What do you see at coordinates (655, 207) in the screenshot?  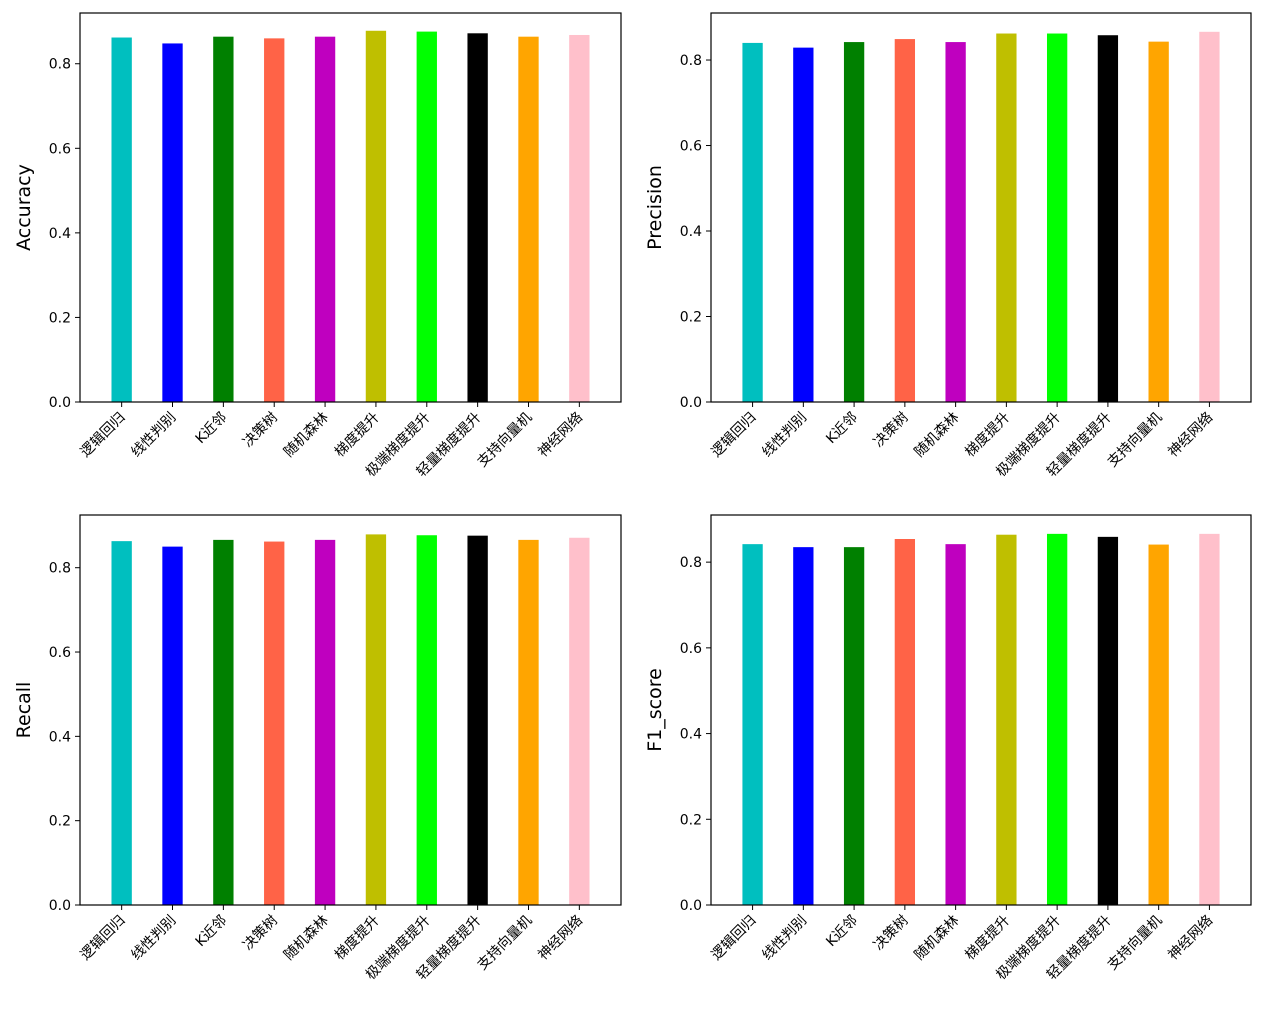 I see `y-axis-label: Precision` at bounding box center [655, 207].